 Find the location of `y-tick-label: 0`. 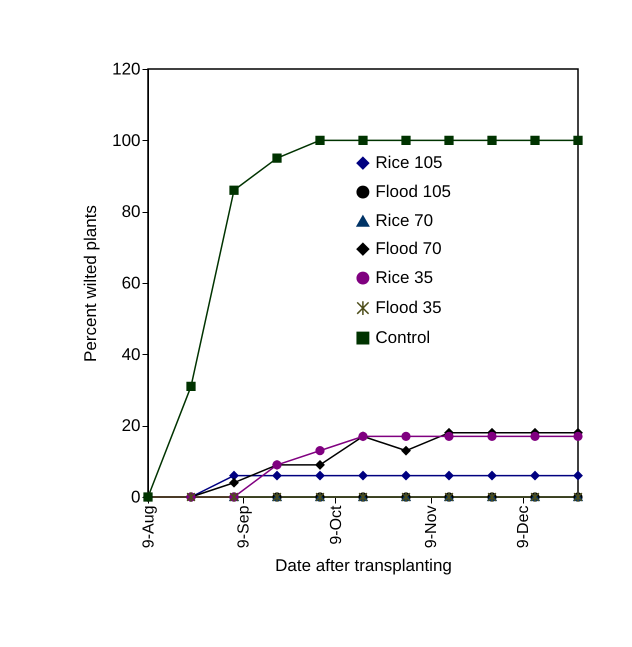

y-tick-label: 0 is located at coordinates (135, 497).